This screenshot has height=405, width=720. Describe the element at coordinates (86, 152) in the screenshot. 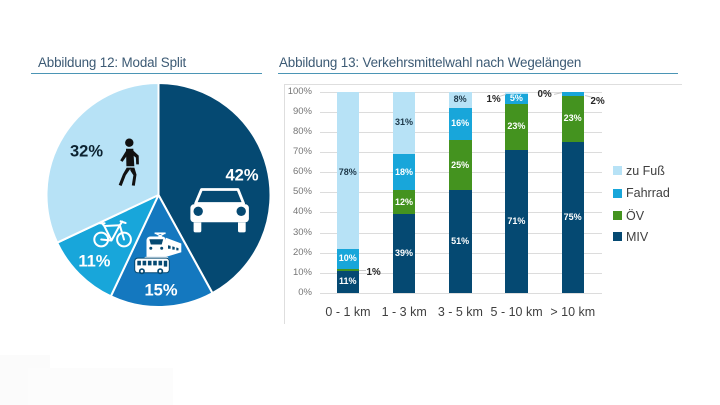

I see `svg-text: 32%` at that location.